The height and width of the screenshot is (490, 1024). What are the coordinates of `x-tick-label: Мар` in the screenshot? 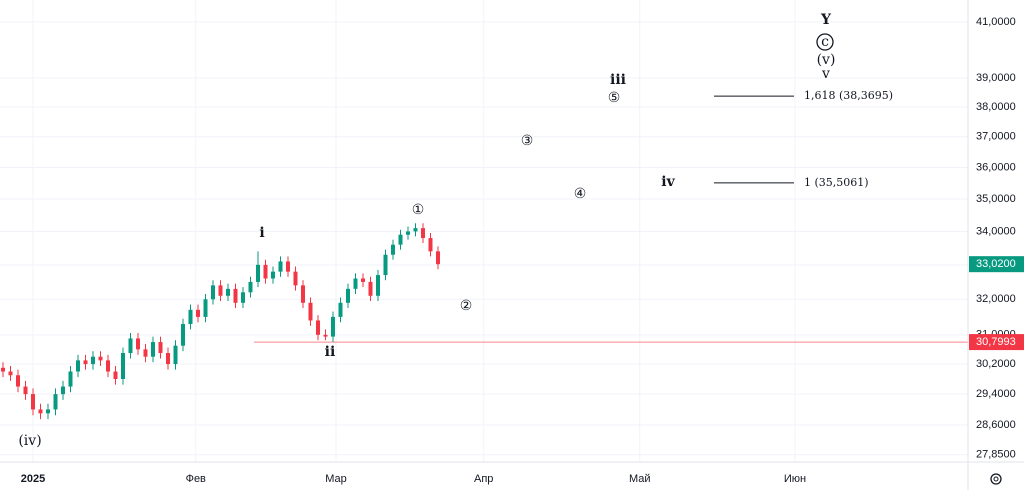 It's located at (336, 479).